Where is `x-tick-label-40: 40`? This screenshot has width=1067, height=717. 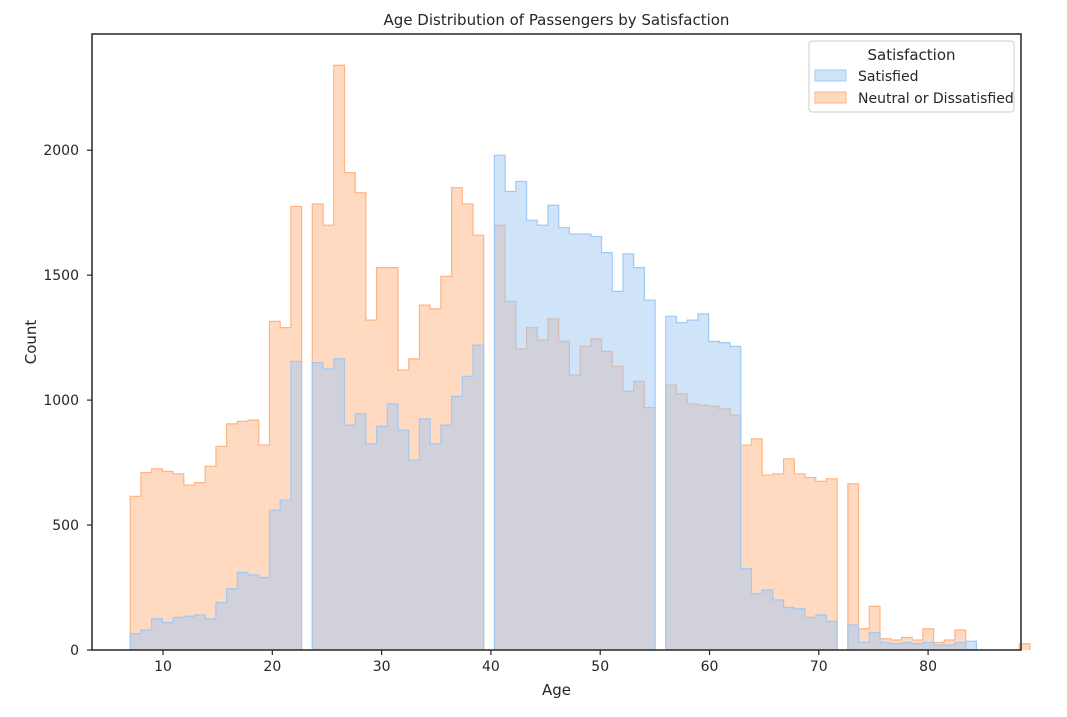
x-tick-label-40: 40 is located at coordinates (491, 667).